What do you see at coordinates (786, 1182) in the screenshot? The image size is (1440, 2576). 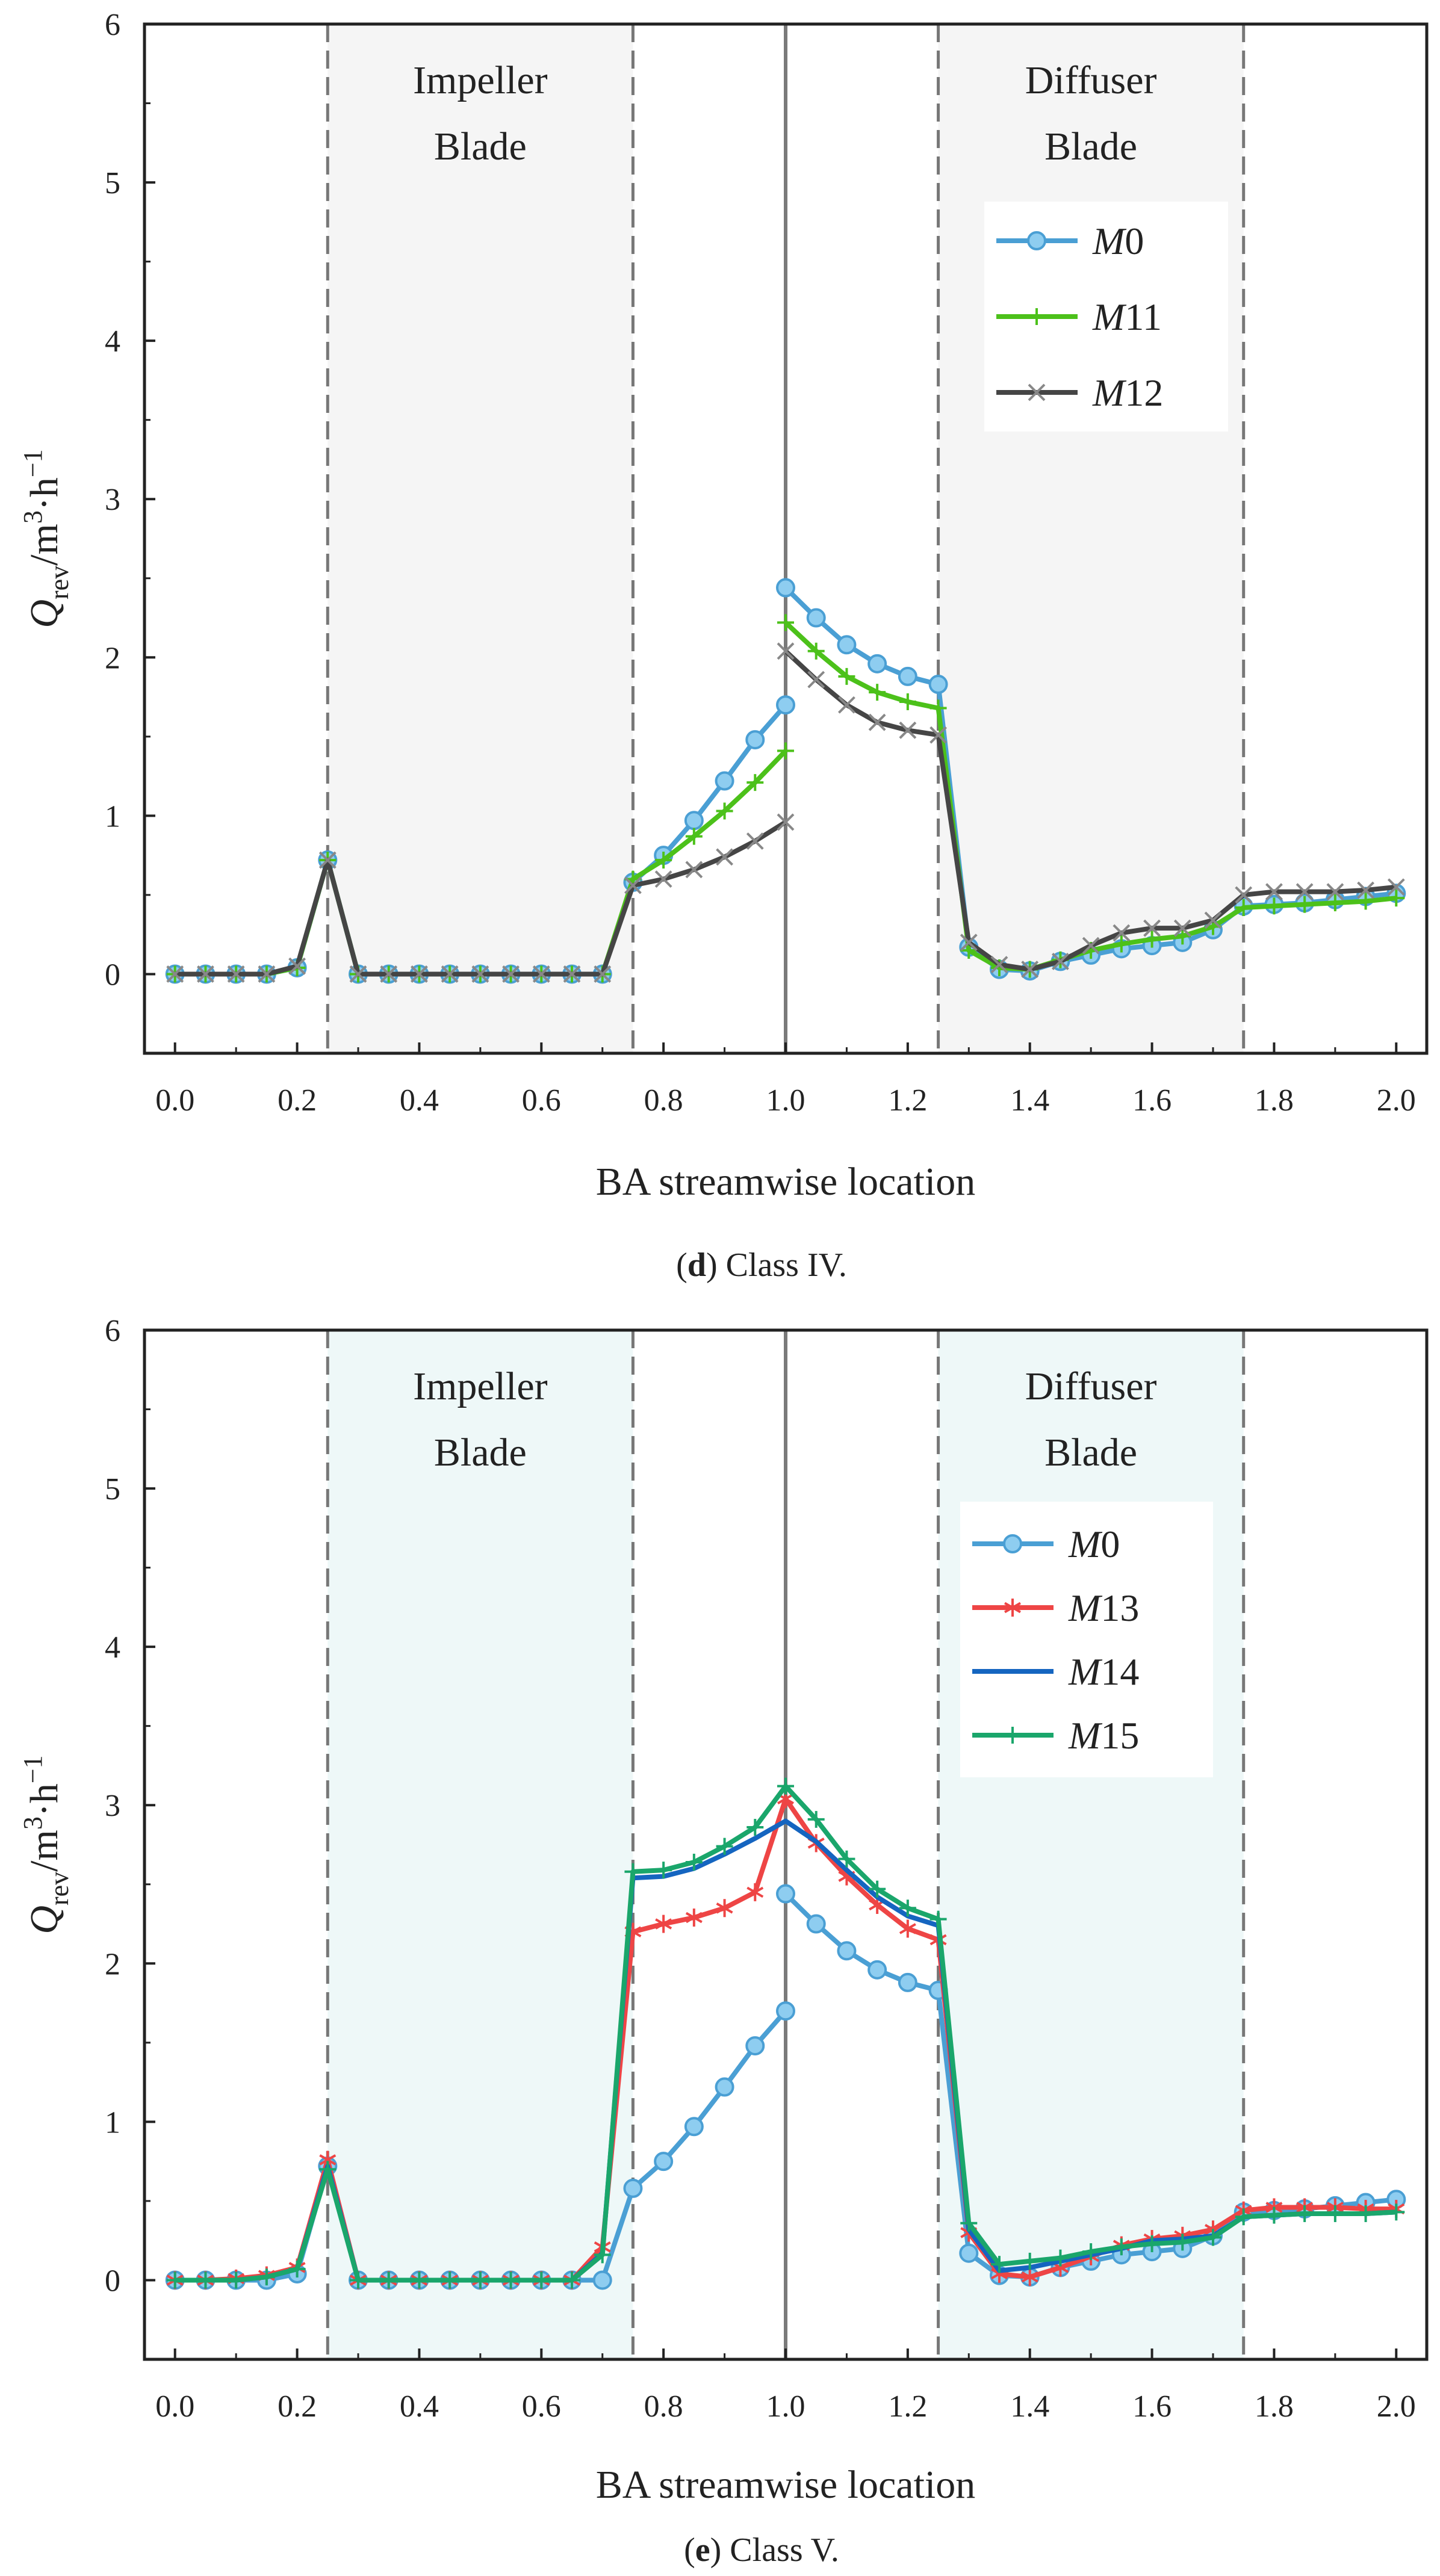 I see `x-axis-label: BA streamwise location` at bounding box center [786, 1182].